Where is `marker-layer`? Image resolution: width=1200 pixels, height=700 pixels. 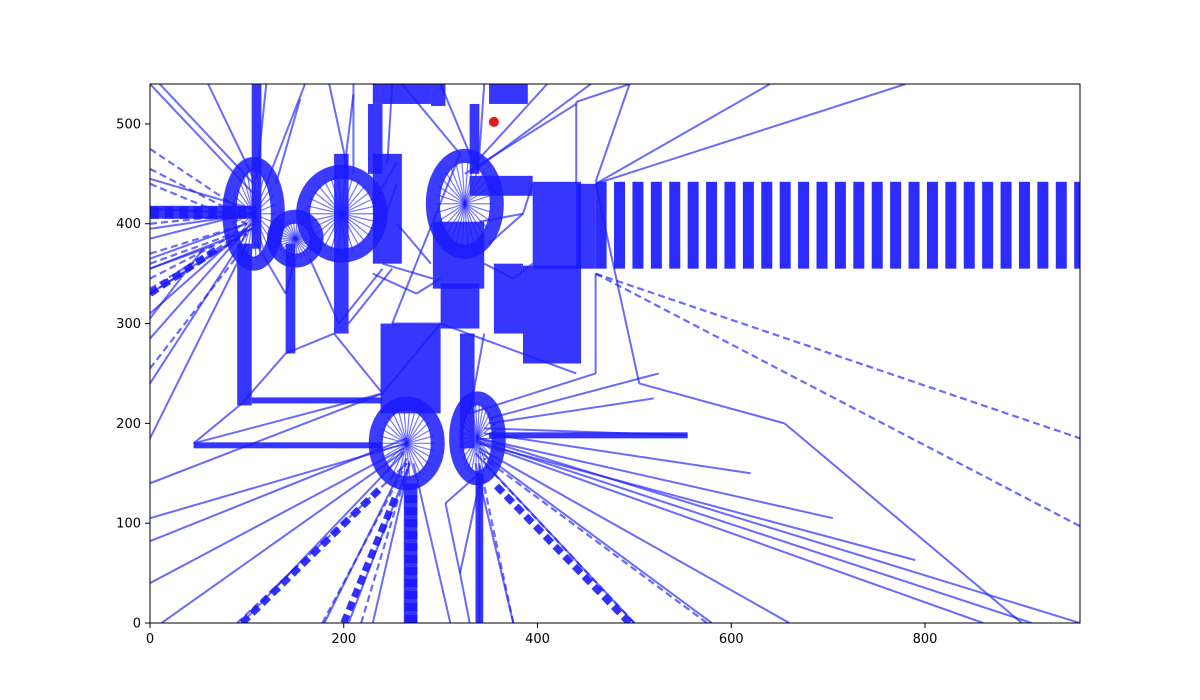
marker-layer is located at coordinates (493, 121).